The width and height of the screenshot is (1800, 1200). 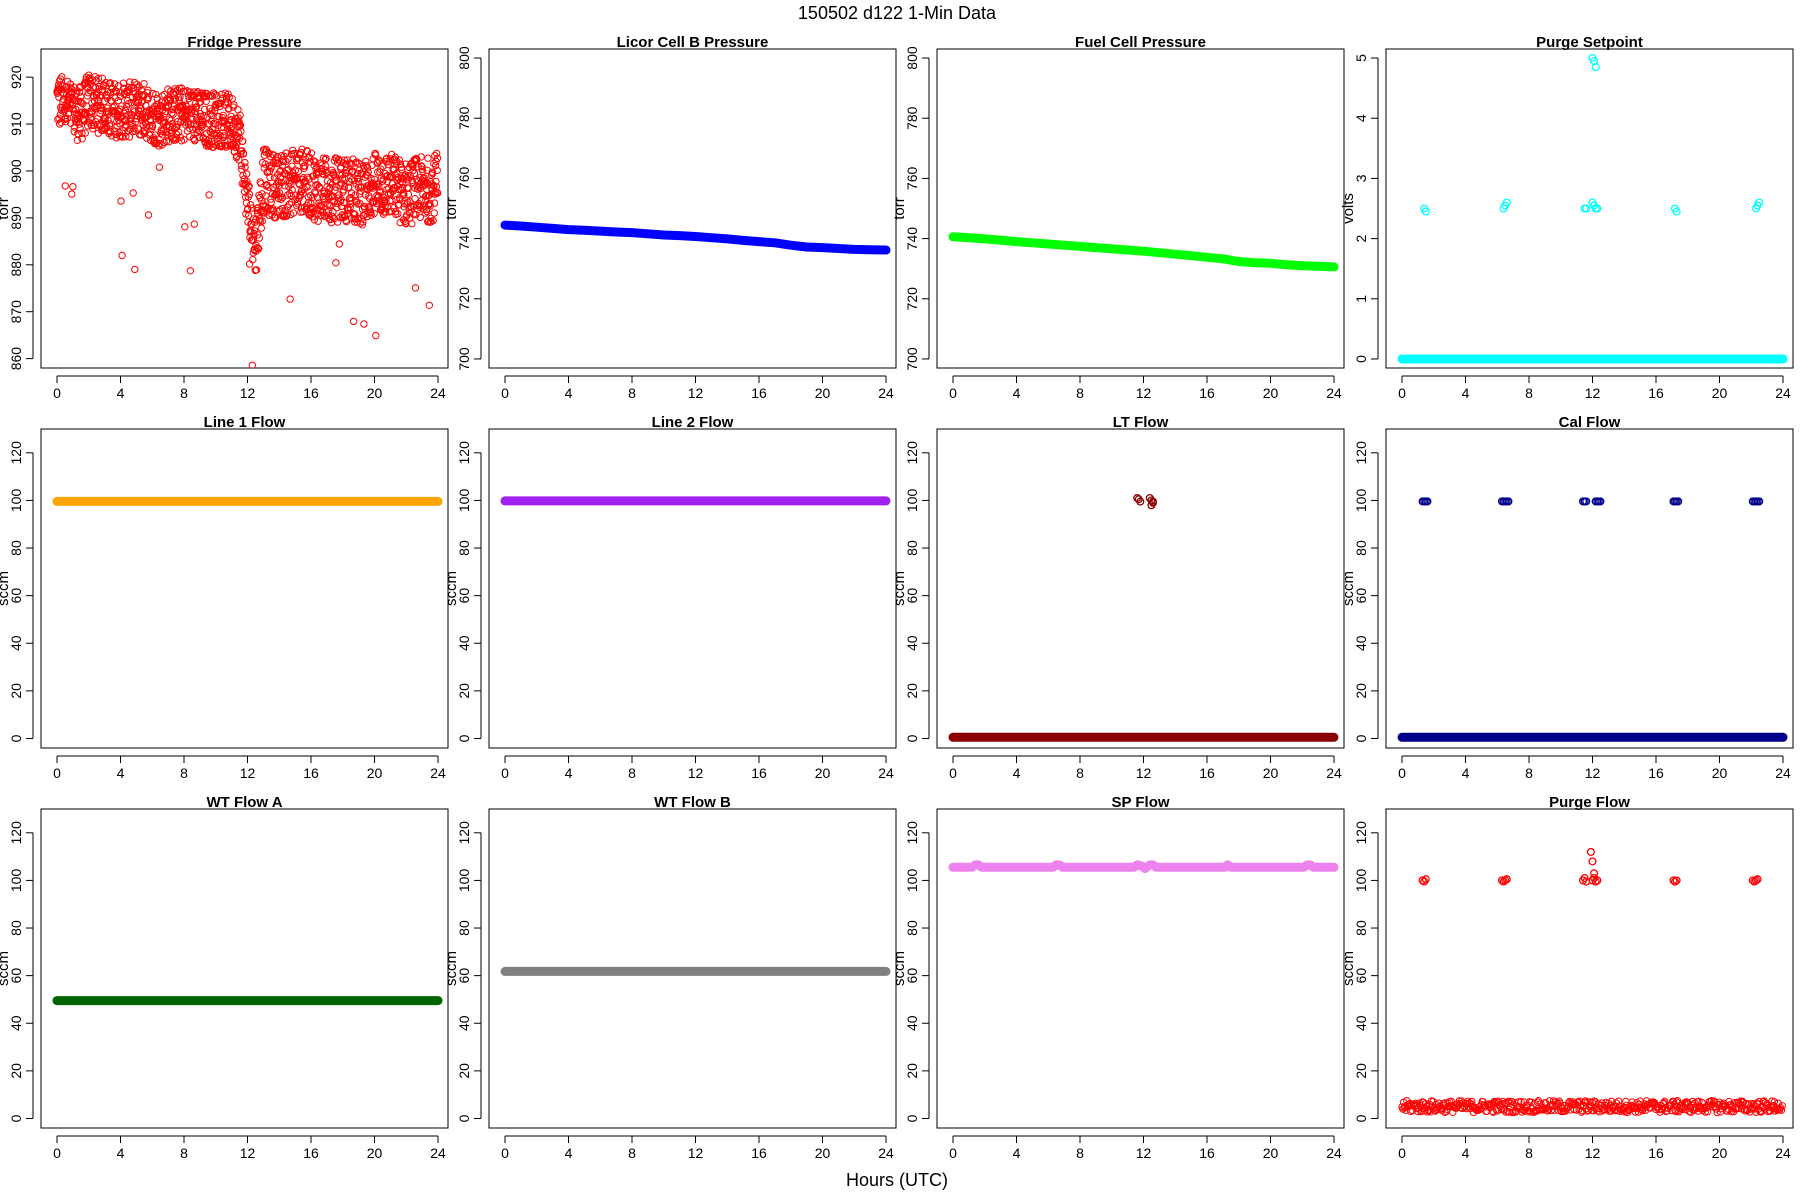 I want to click on x-tick-label: 24, so click(x=1334, y=773).